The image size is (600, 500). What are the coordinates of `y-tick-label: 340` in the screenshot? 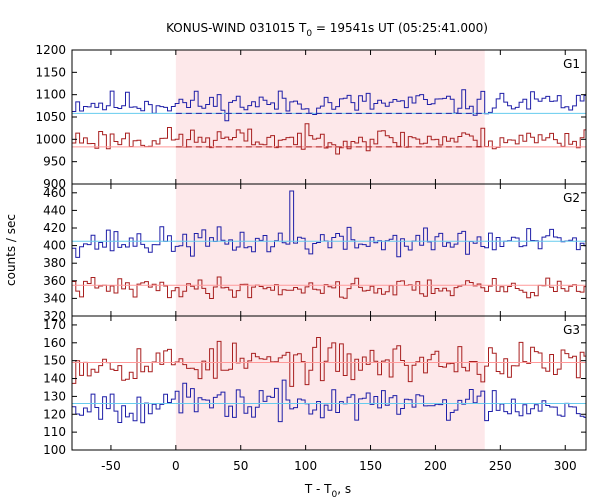 It's located at (54, 298).